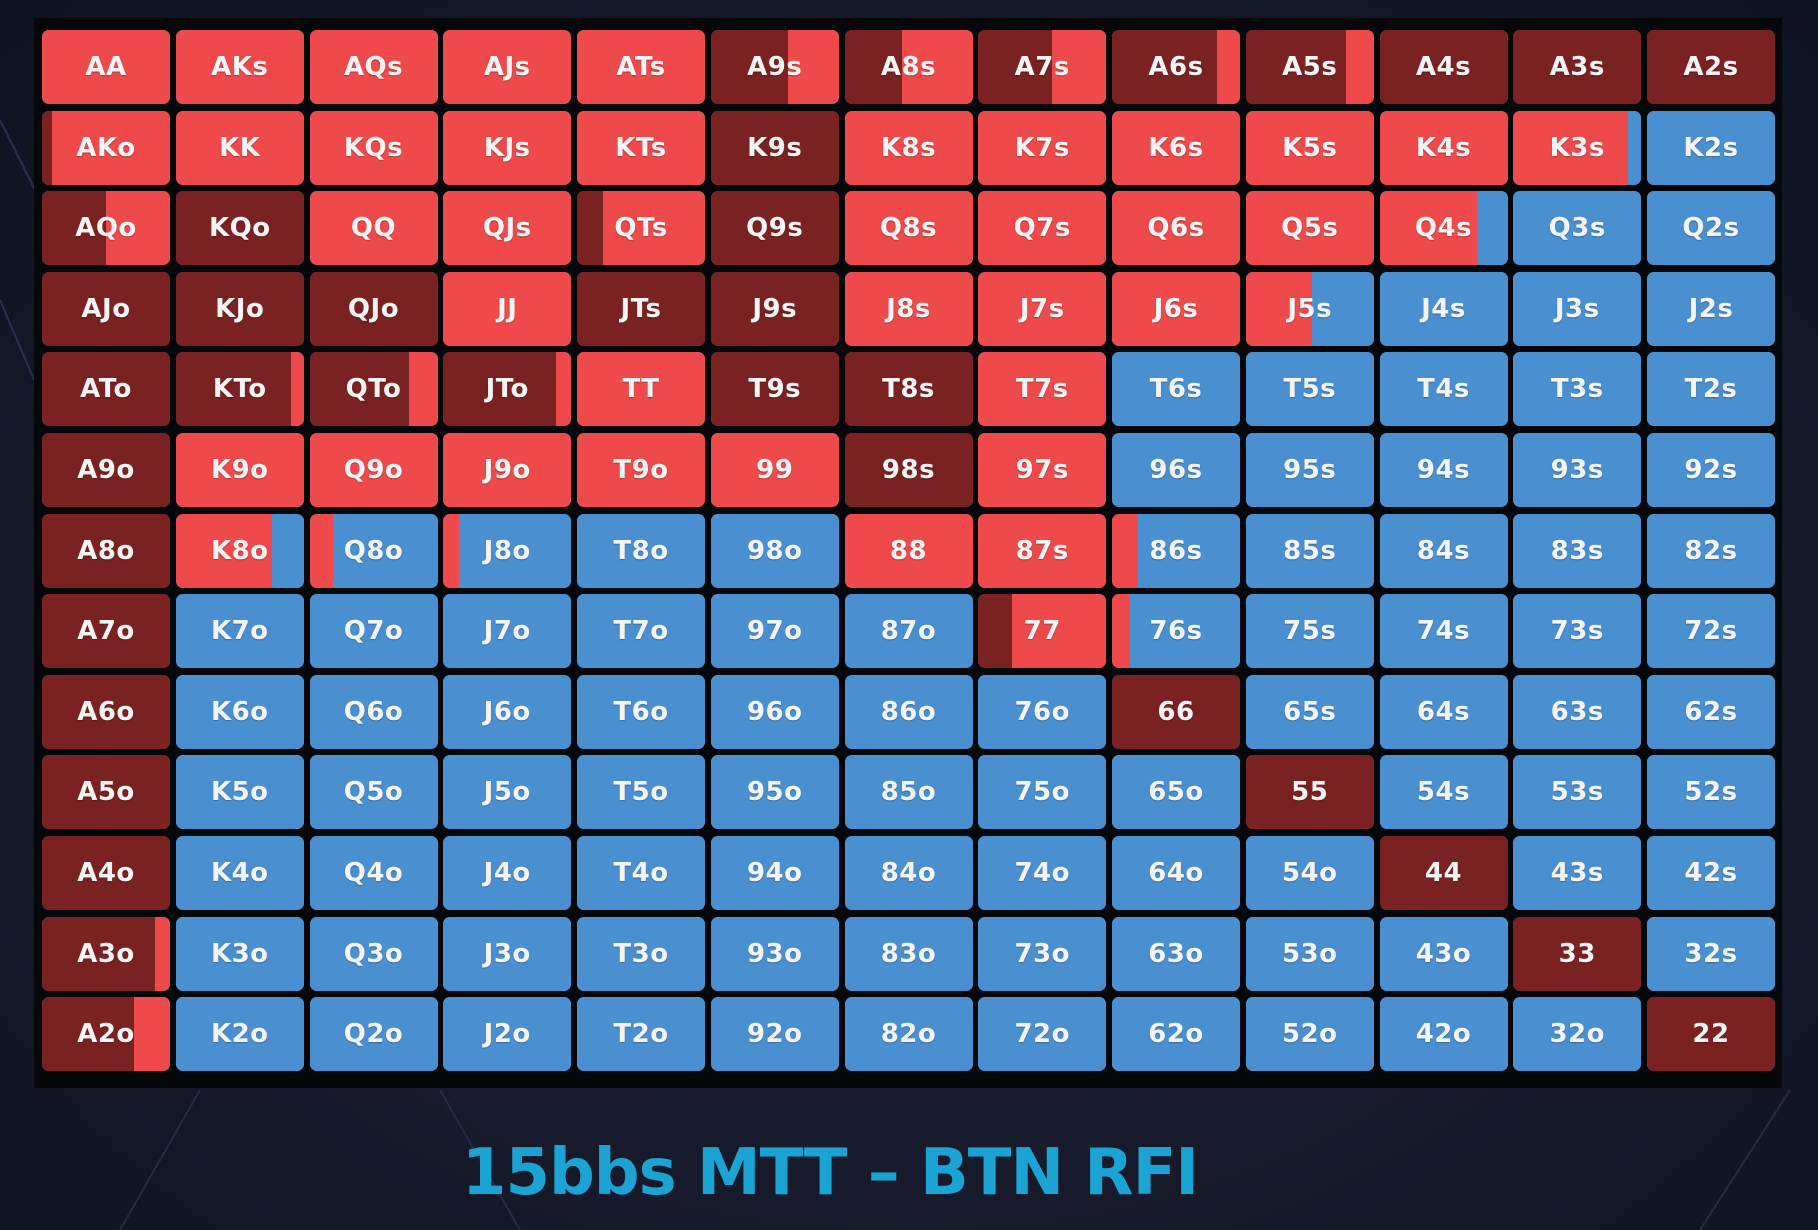  I want to click on hand-cell-QJo: QJo, so click(373, 308).